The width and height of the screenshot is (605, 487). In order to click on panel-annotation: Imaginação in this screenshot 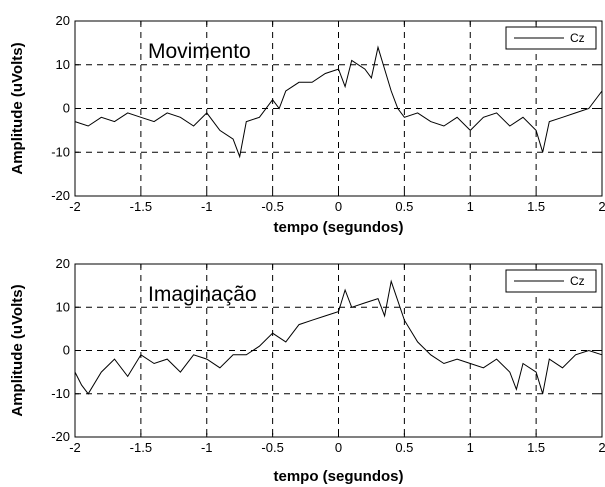, I will do `click(202, 294)`.